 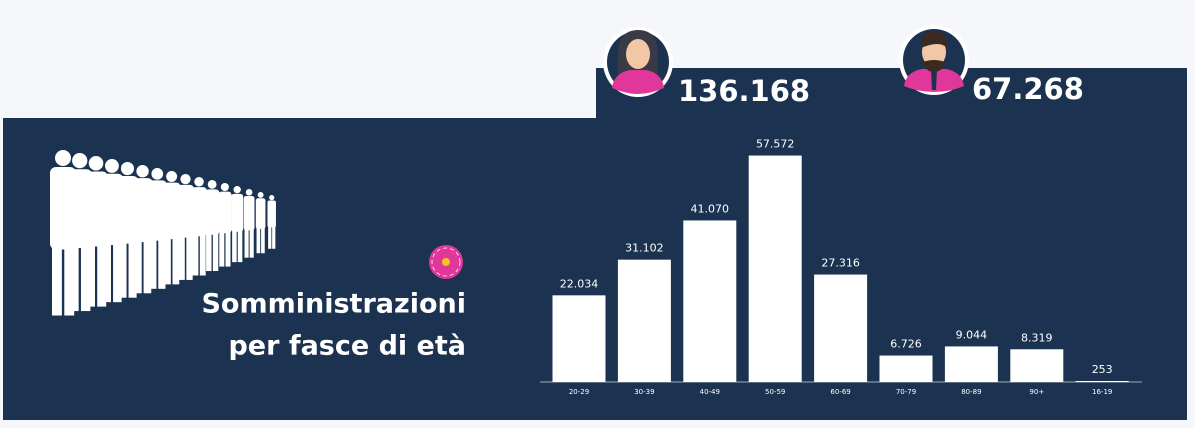 What do you see at coordinates (840, 263) in the screenshot?
I see `value-label: 27.316` at bounding box center [840, 263].